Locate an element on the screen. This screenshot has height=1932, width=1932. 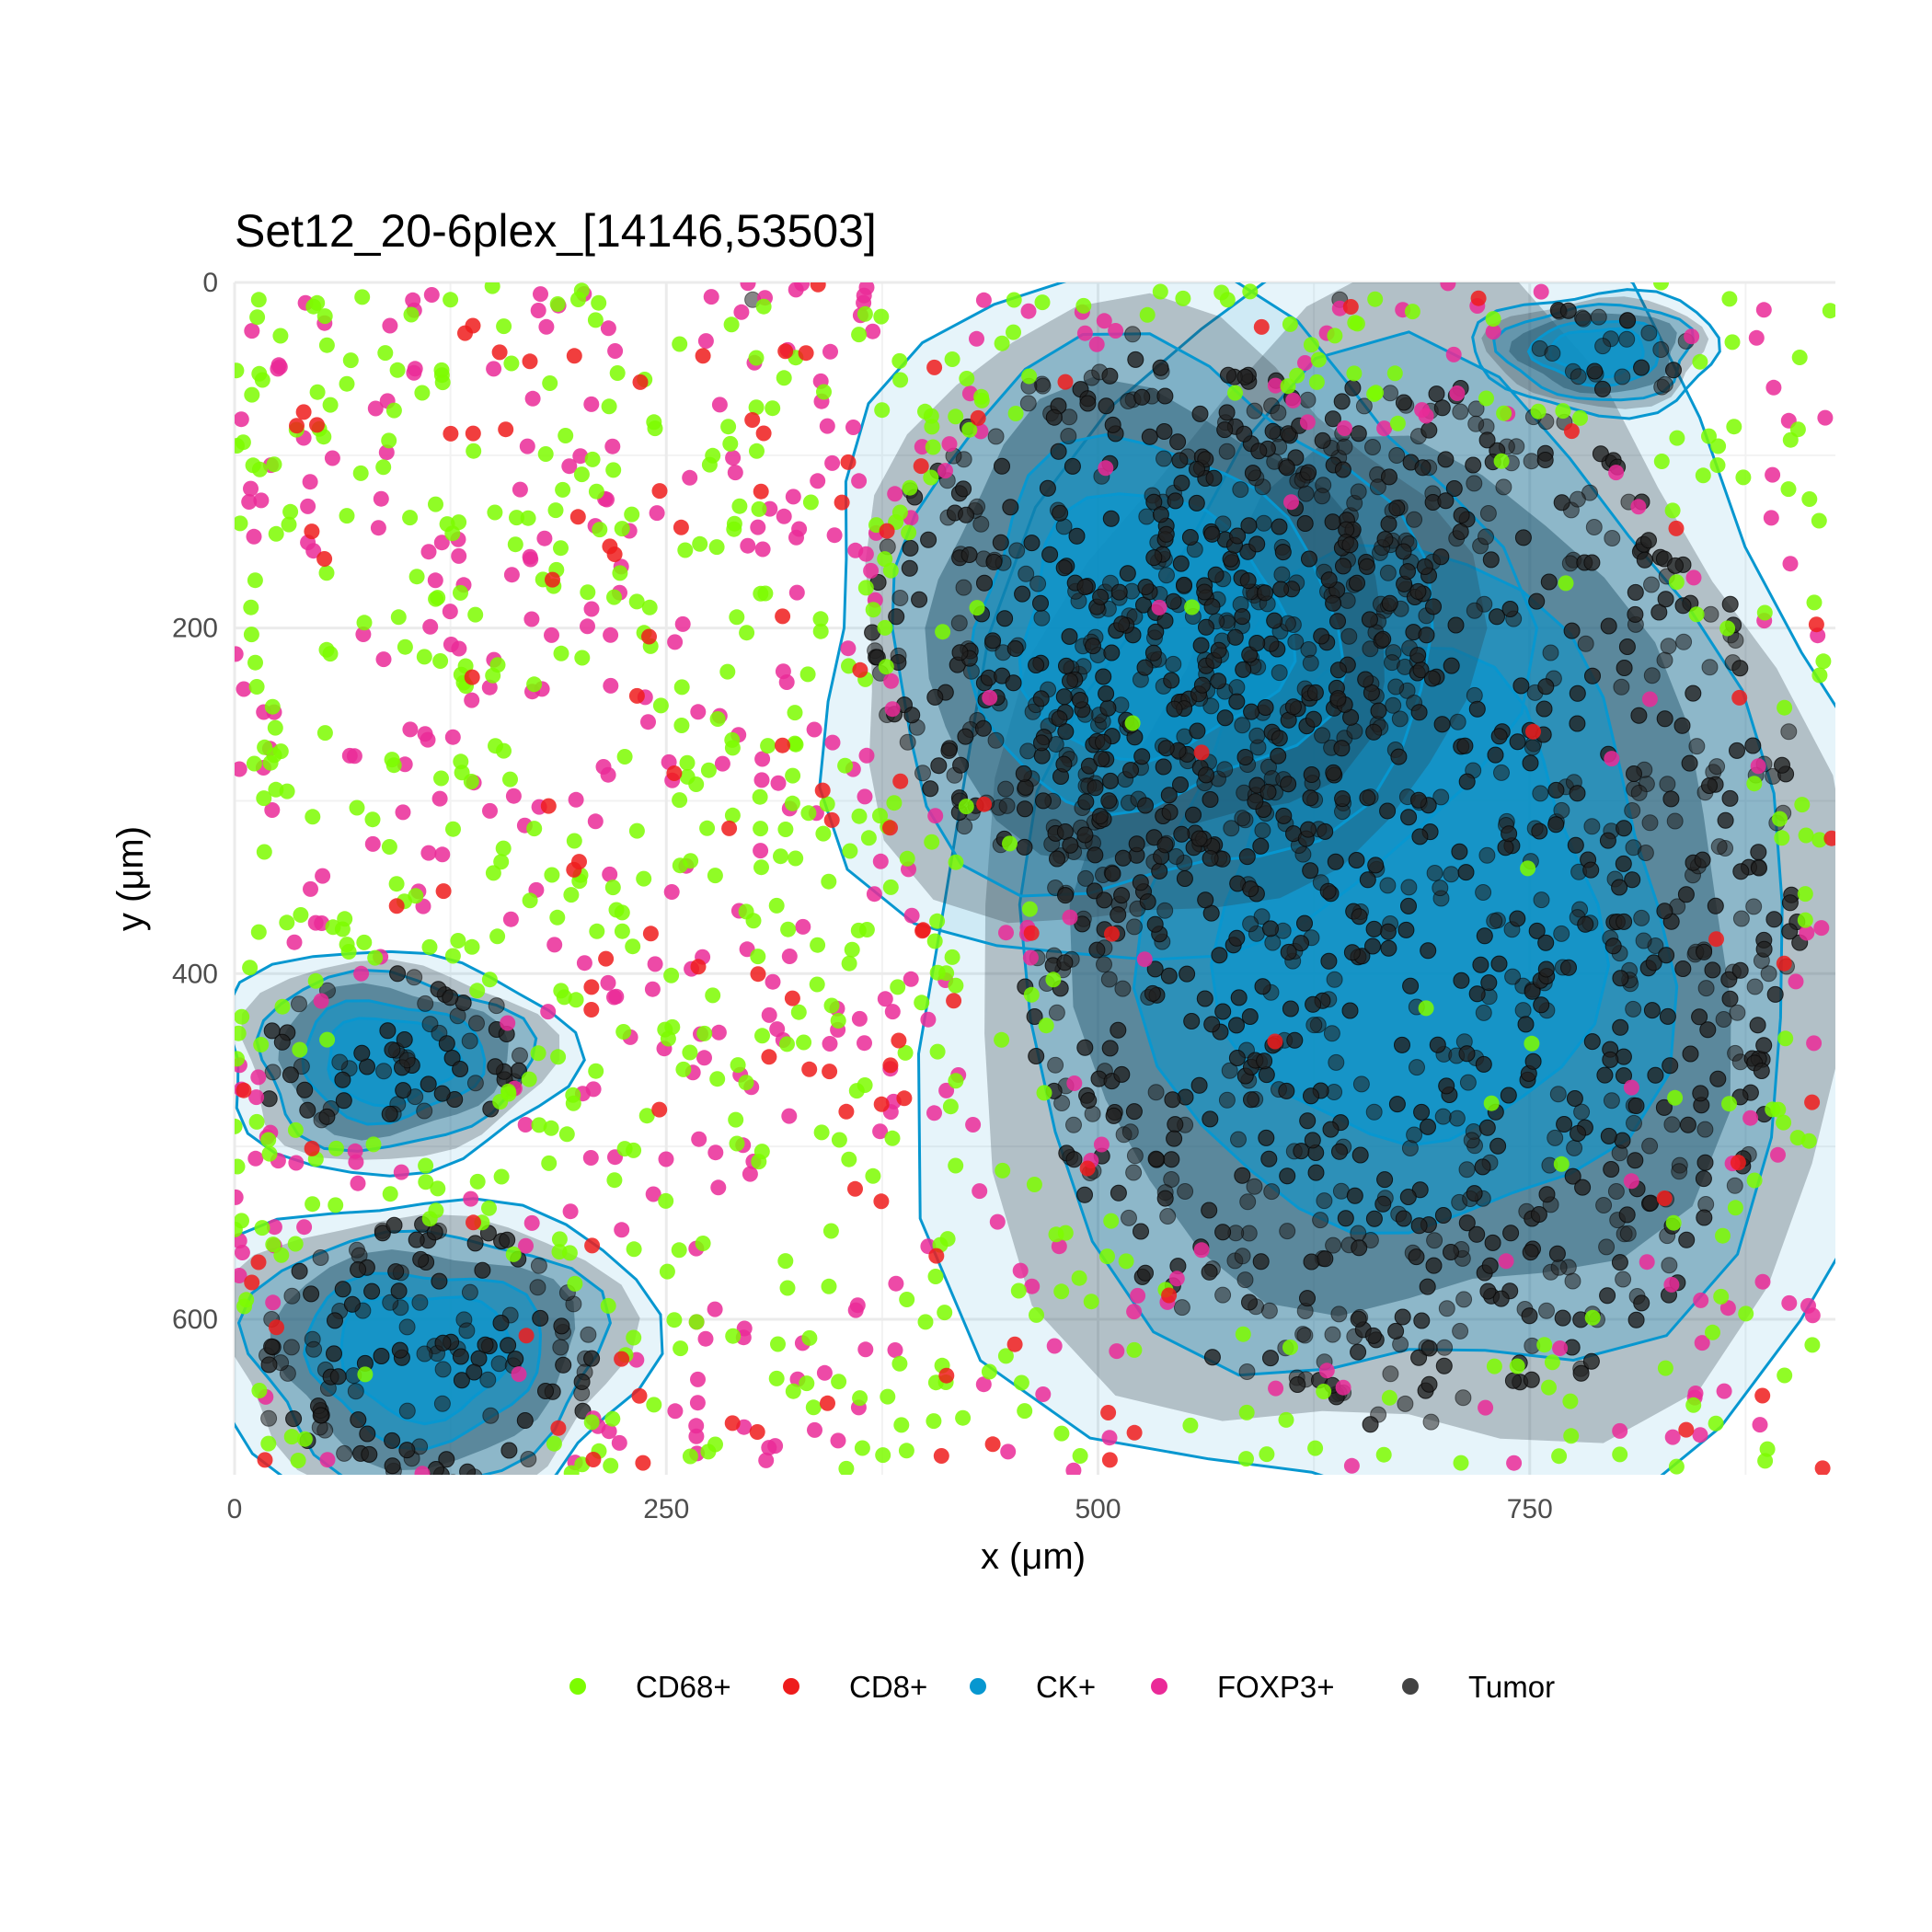
y-tick-label: 200 is located at coordinates (195, 629).